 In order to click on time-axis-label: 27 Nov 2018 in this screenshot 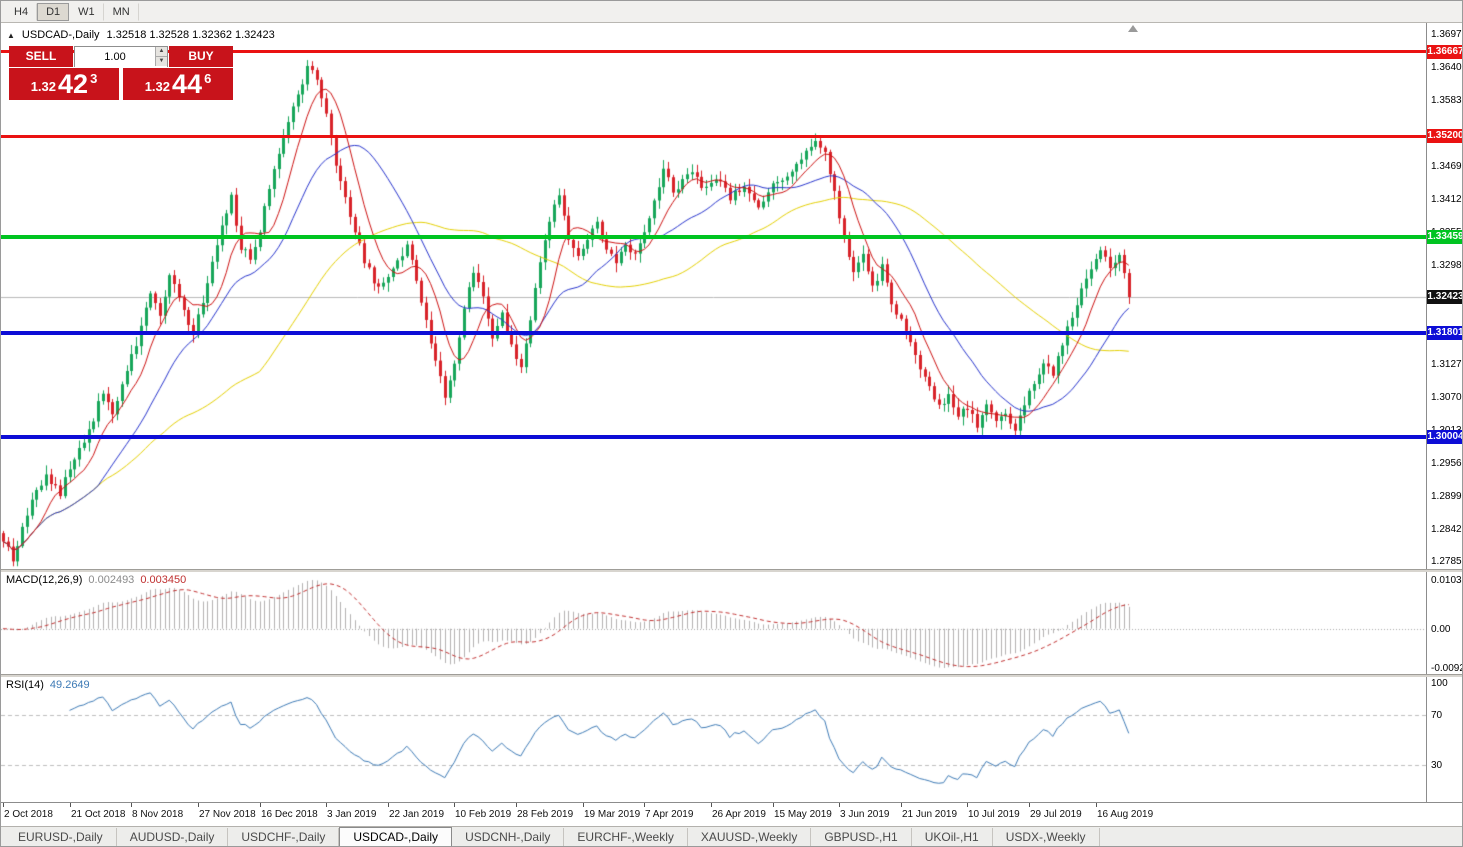, I will do `click(227, 814)`.